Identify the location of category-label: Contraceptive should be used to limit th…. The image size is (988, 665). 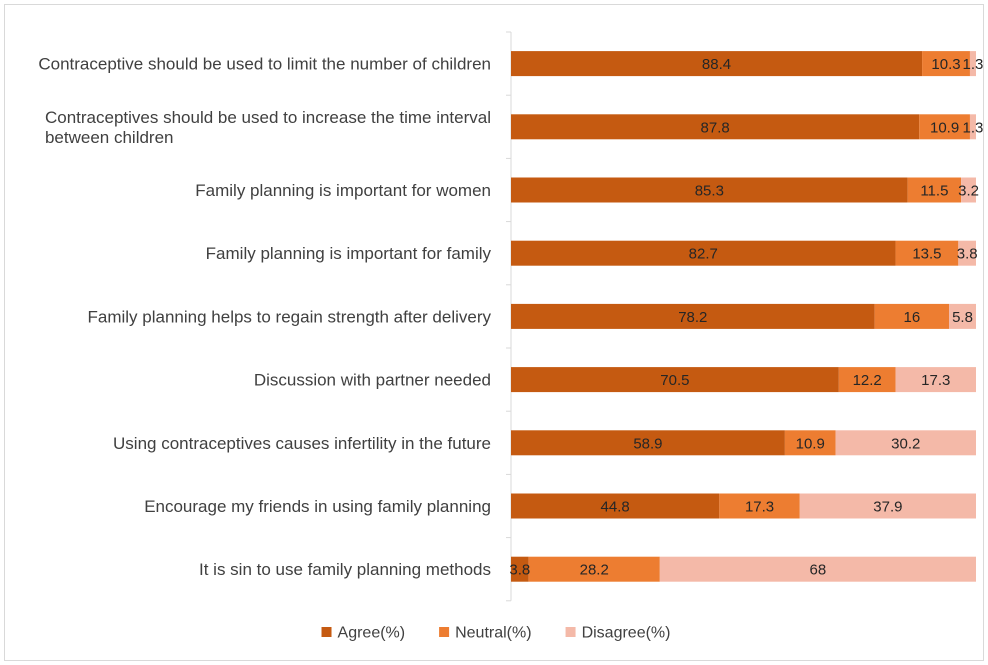
(264, 64).